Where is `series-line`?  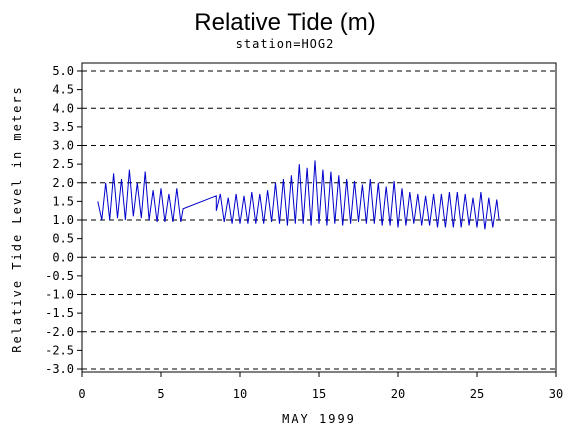 series-line is located at coordinates (298, 195).